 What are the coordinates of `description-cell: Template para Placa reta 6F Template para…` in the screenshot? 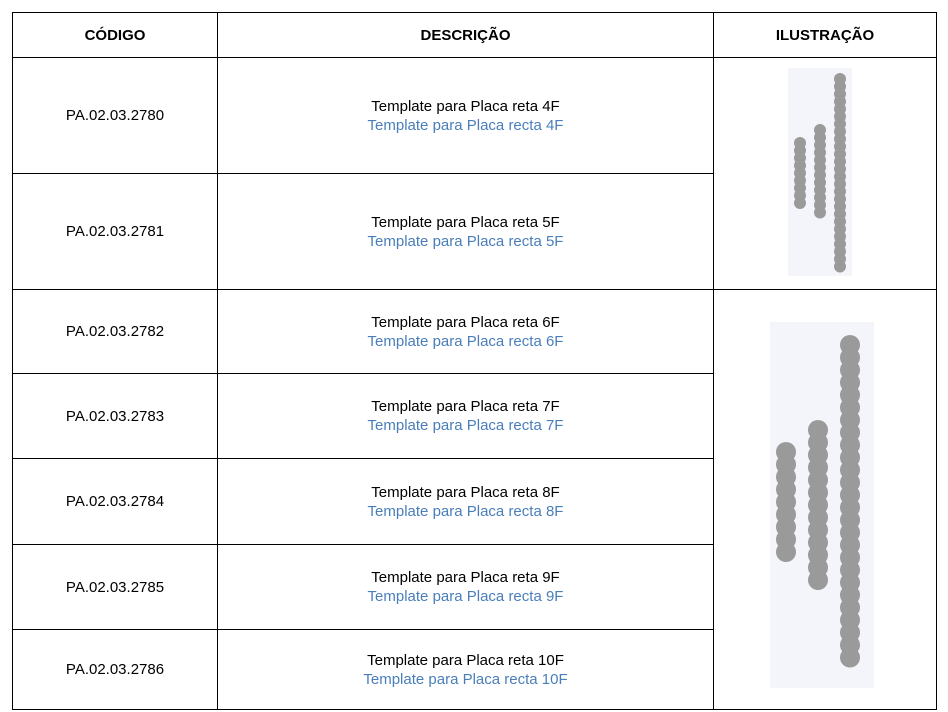 It's located at (465, 331).